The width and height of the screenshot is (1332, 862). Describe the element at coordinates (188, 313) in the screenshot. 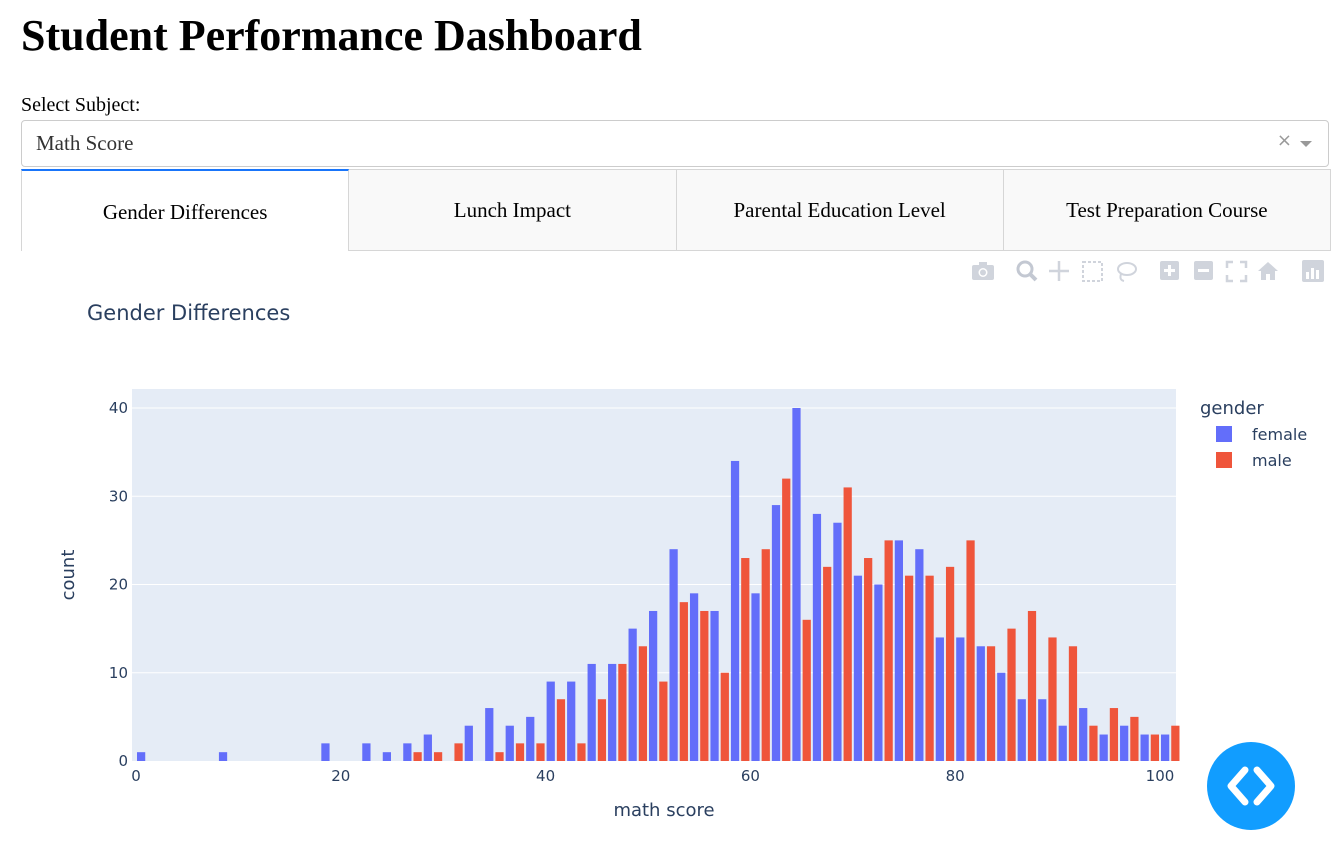

I see `chart-title: Gender Differences` at that location.